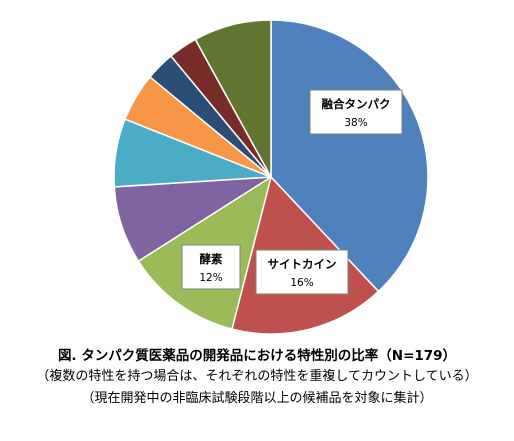  What do you see at coordinates (211, 259) in the screenshot?
I see `slice-label-name-2: 酵素` at bounding box center [211, 259].